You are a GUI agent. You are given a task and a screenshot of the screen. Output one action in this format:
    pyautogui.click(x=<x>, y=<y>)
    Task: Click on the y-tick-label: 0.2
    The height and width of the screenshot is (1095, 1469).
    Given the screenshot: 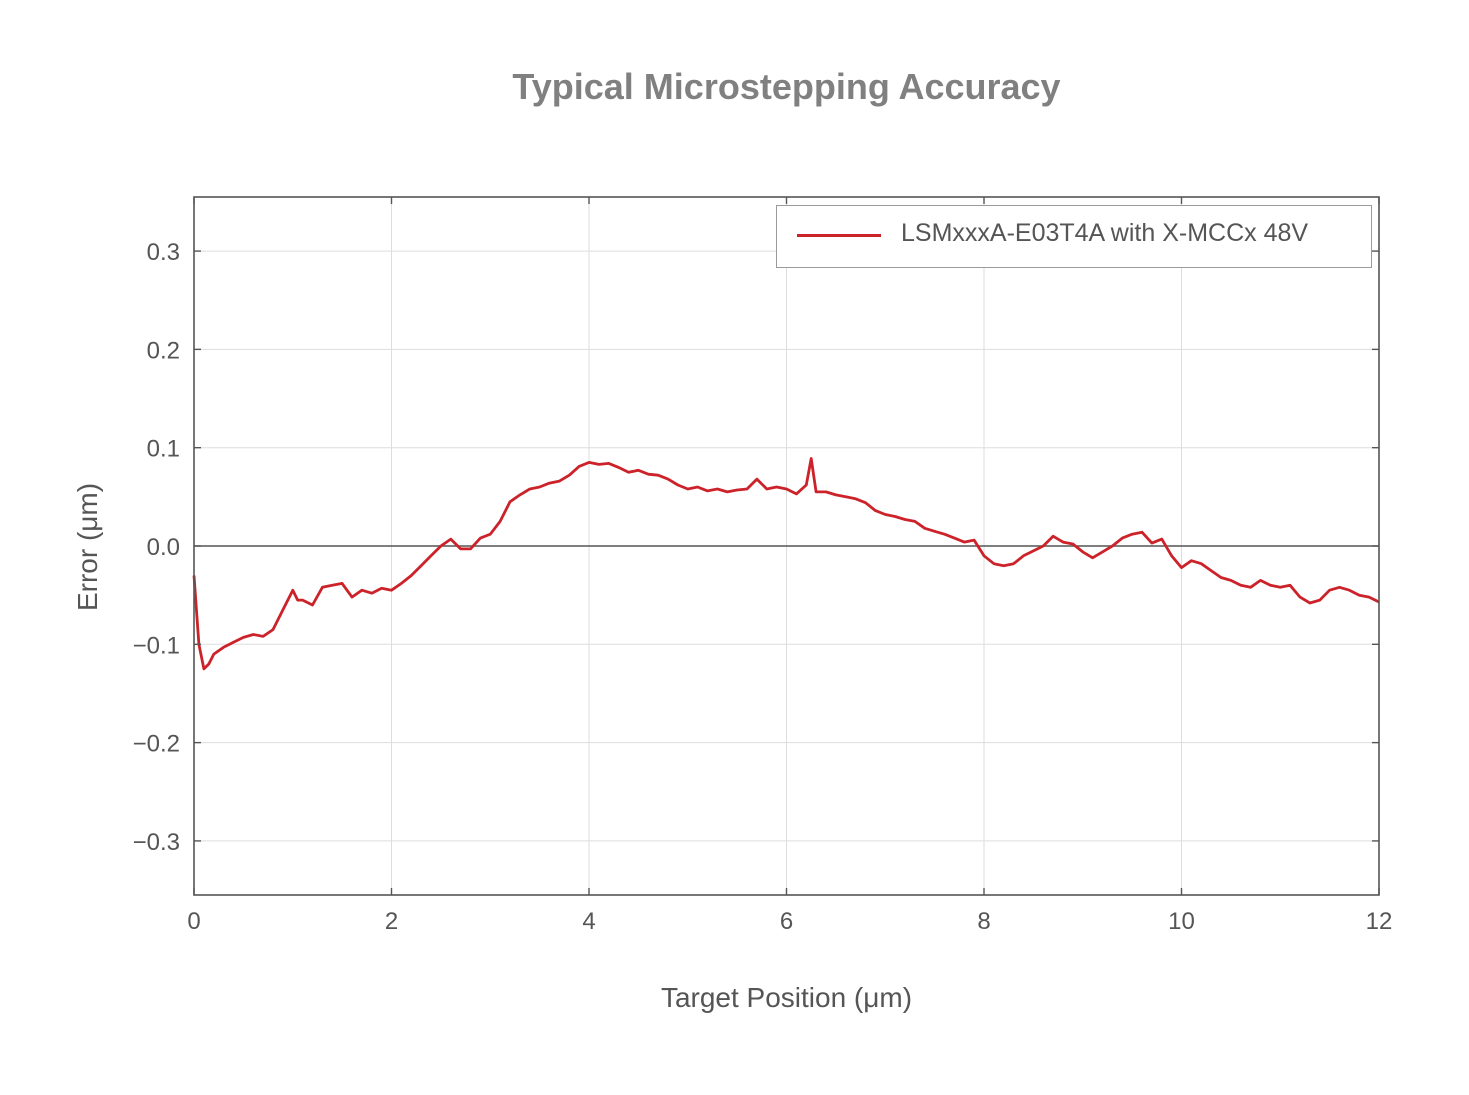 What is the action you would take?
    pyautogui.click(x=163, y=350)
    